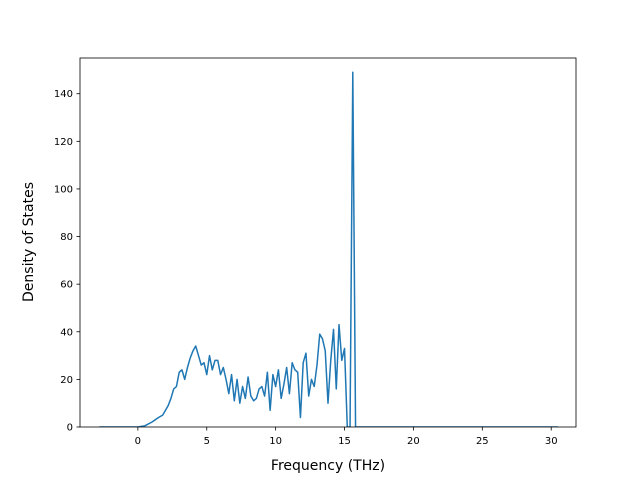 This screenshot has width=640, height=480. What do you see at coordinates (66, 285) in the screenshot?
I see `y-tick-label: 60` at bounding box center [66, 285].